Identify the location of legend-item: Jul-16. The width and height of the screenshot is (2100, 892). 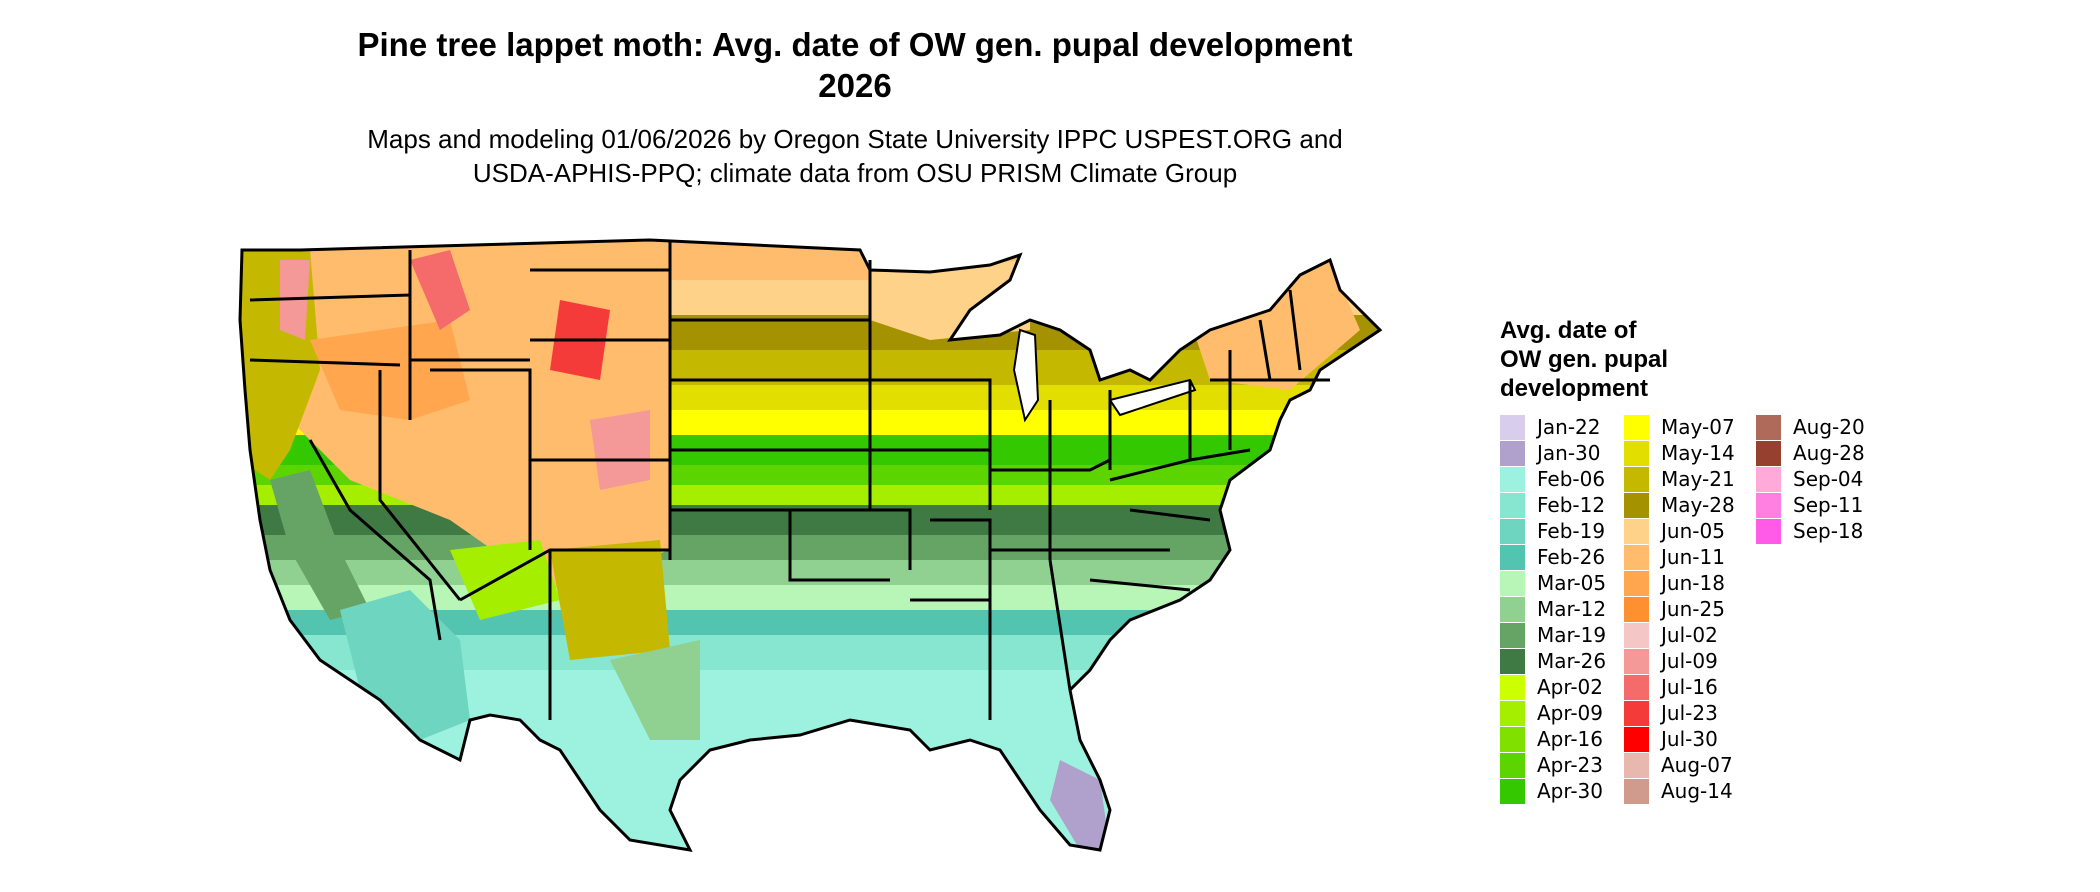
(1679, 687).